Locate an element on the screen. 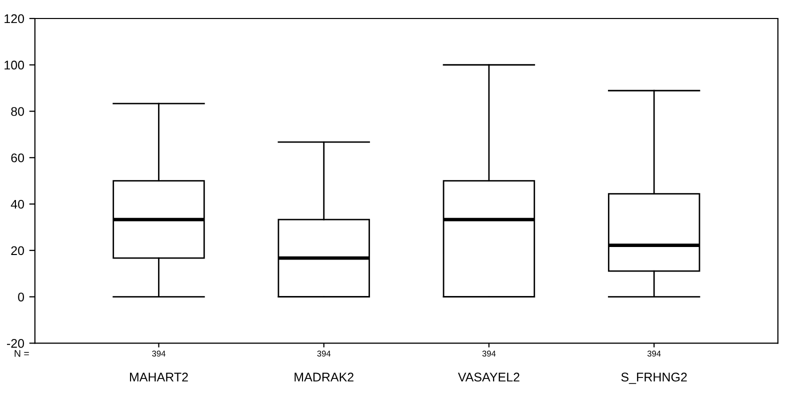  y-tick-label: 80 is located at coordinates (17, 111).